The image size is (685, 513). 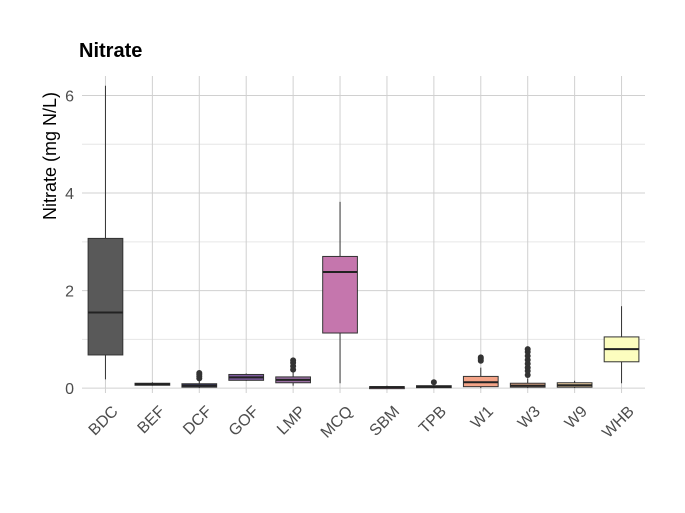 What do you see at coordinates (152, 420) in the screenshot?
I see `x-tick-label: BEF` at bounding box center [152, 420].